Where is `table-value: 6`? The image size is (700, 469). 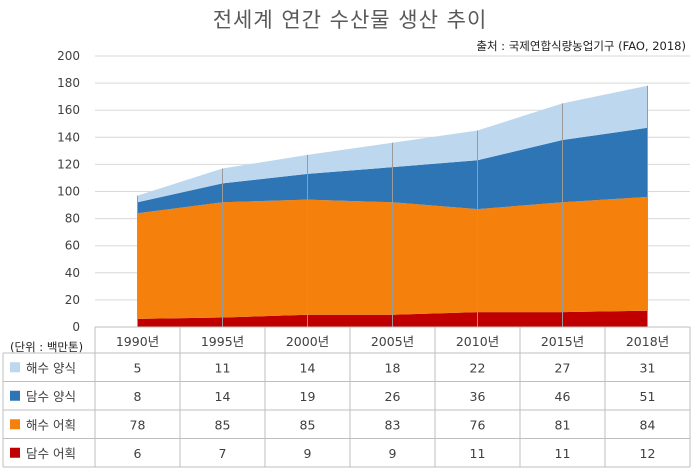
table-value: 6 is located at coordinates (138, 453).